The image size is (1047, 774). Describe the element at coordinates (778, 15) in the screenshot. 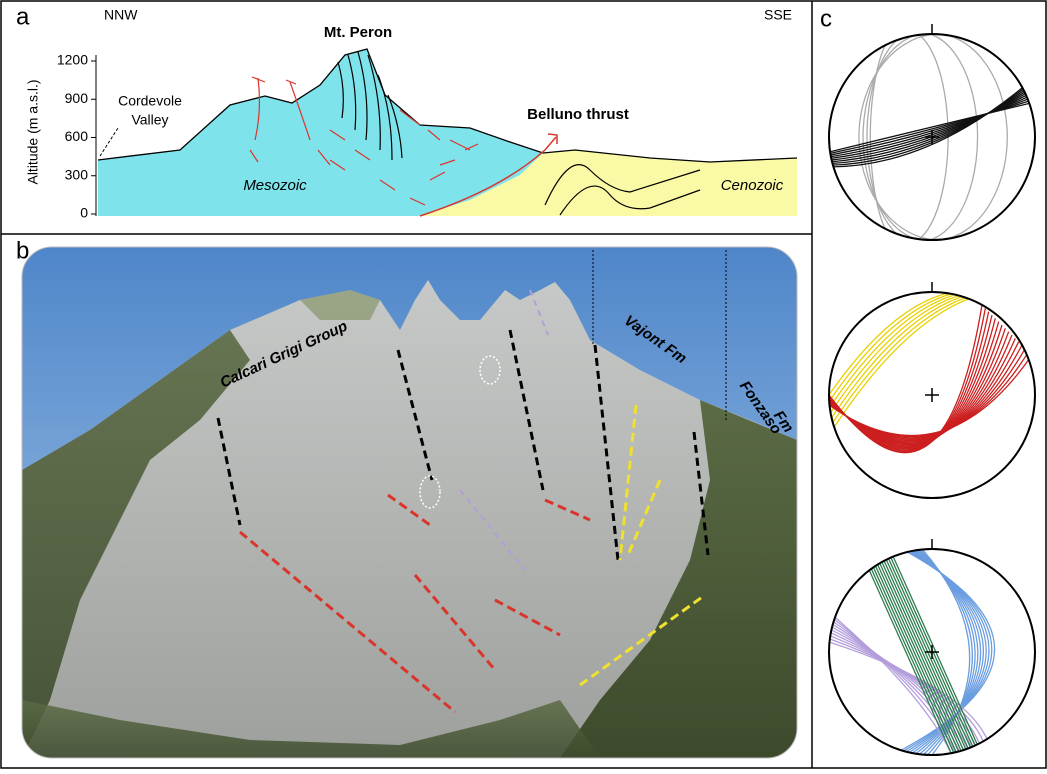

I see `direction-label: SSE` at that location.